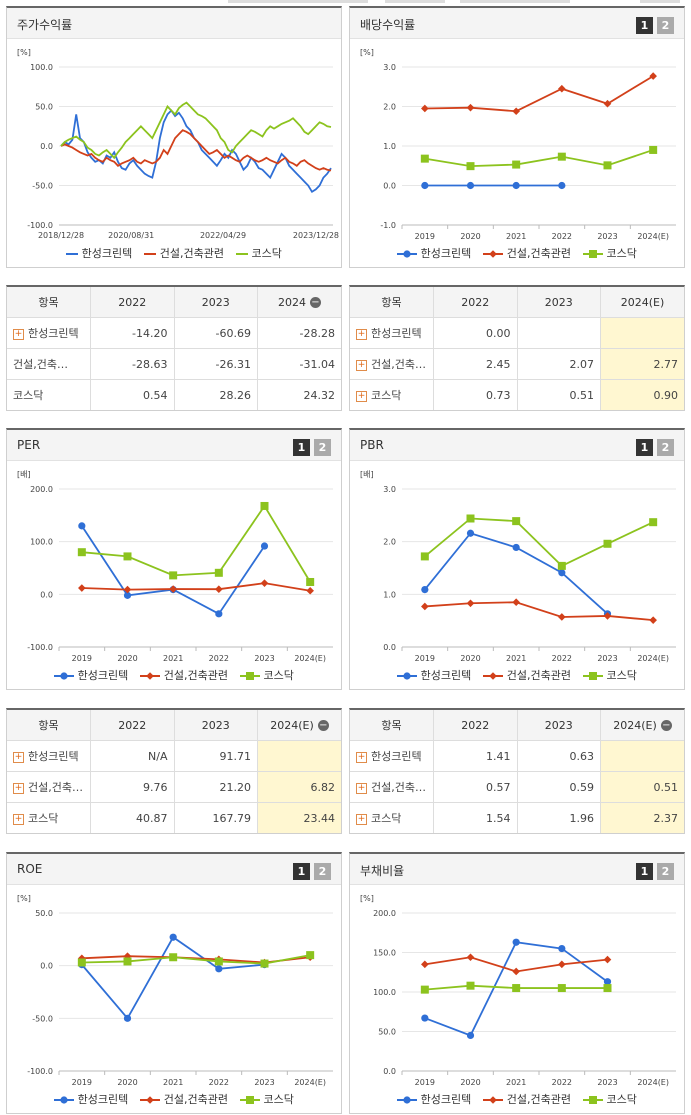  What do you see at coordinates (539, 542) in the screenshot?
I see `series-line` at bounding box center [539, 542].